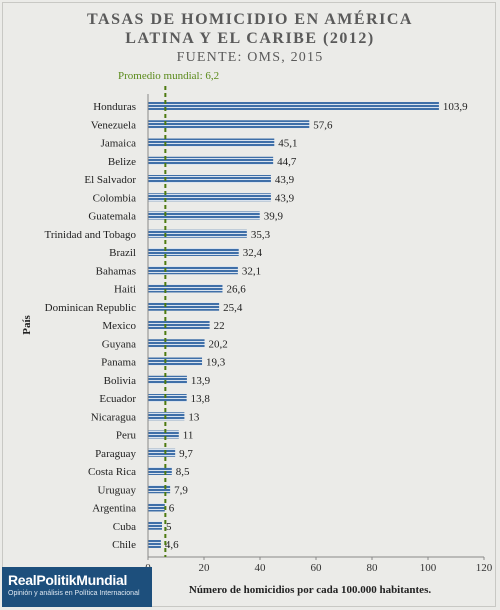 This screenshot has height=610, width=500. Describe the element at coordinates (118, 363) in the screenshot. I see `category-label: Panama` at that location.